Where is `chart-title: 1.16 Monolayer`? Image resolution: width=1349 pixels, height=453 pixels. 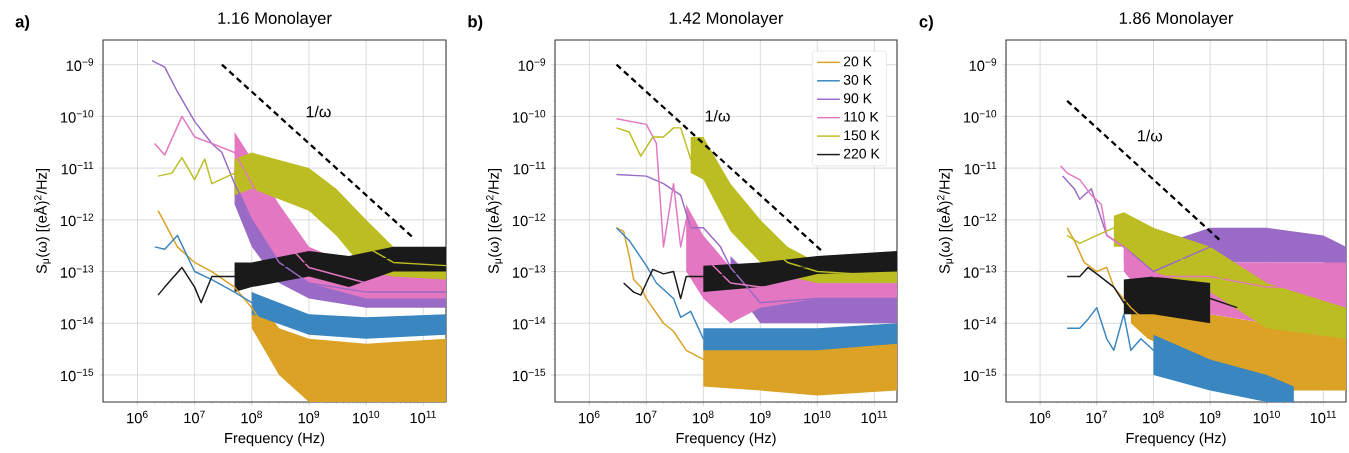 chart-title: 1.16 Monolayer is located at coordinates (275, 19).